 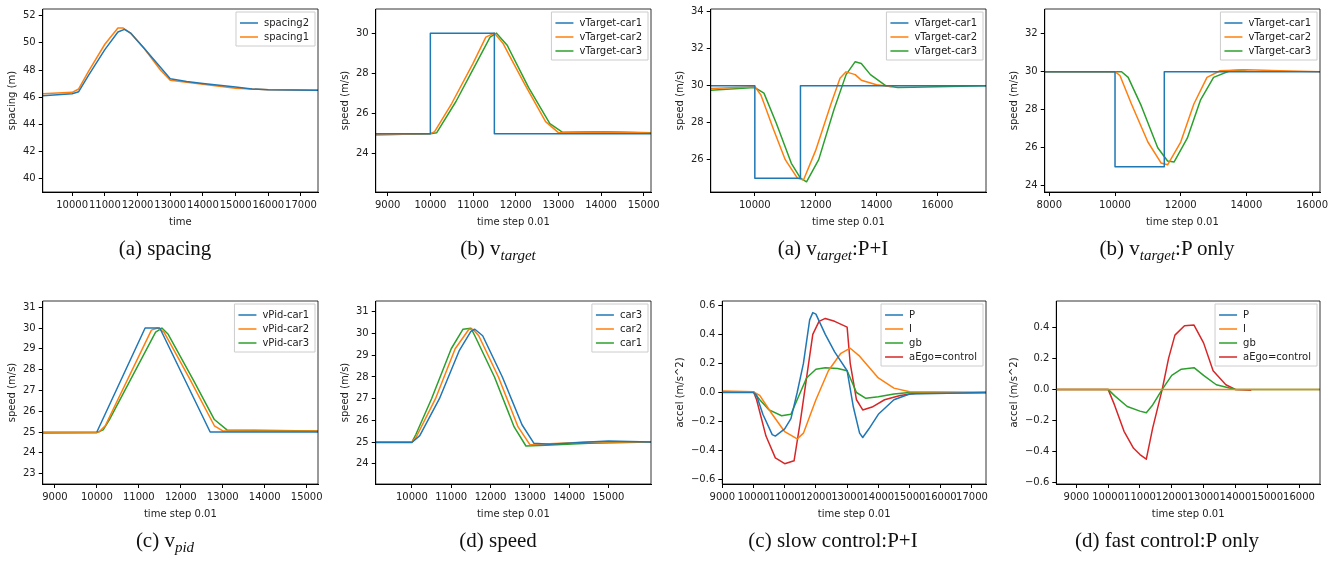 What do you see at coordinates (611, 22) in the screenshot?
I see `legend-label: vTarget-car1` at bounding box center [611, 22].